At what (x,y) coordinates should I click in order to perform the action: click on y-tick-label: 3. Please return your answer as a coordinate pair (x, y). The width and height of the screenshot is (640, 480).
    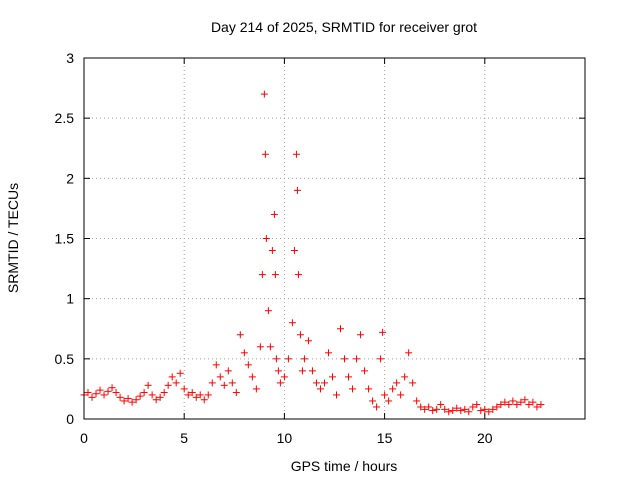
    Looking at the image, I should click on (70, 58).